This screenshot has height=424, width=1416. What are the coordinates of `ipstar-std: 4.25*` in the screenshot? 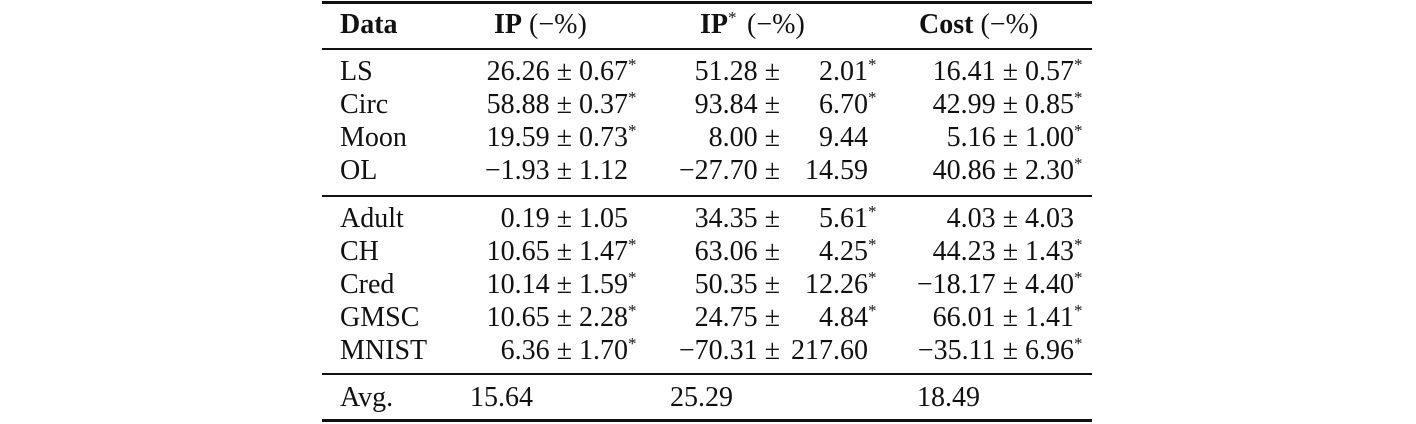 It's located at (848, 250).